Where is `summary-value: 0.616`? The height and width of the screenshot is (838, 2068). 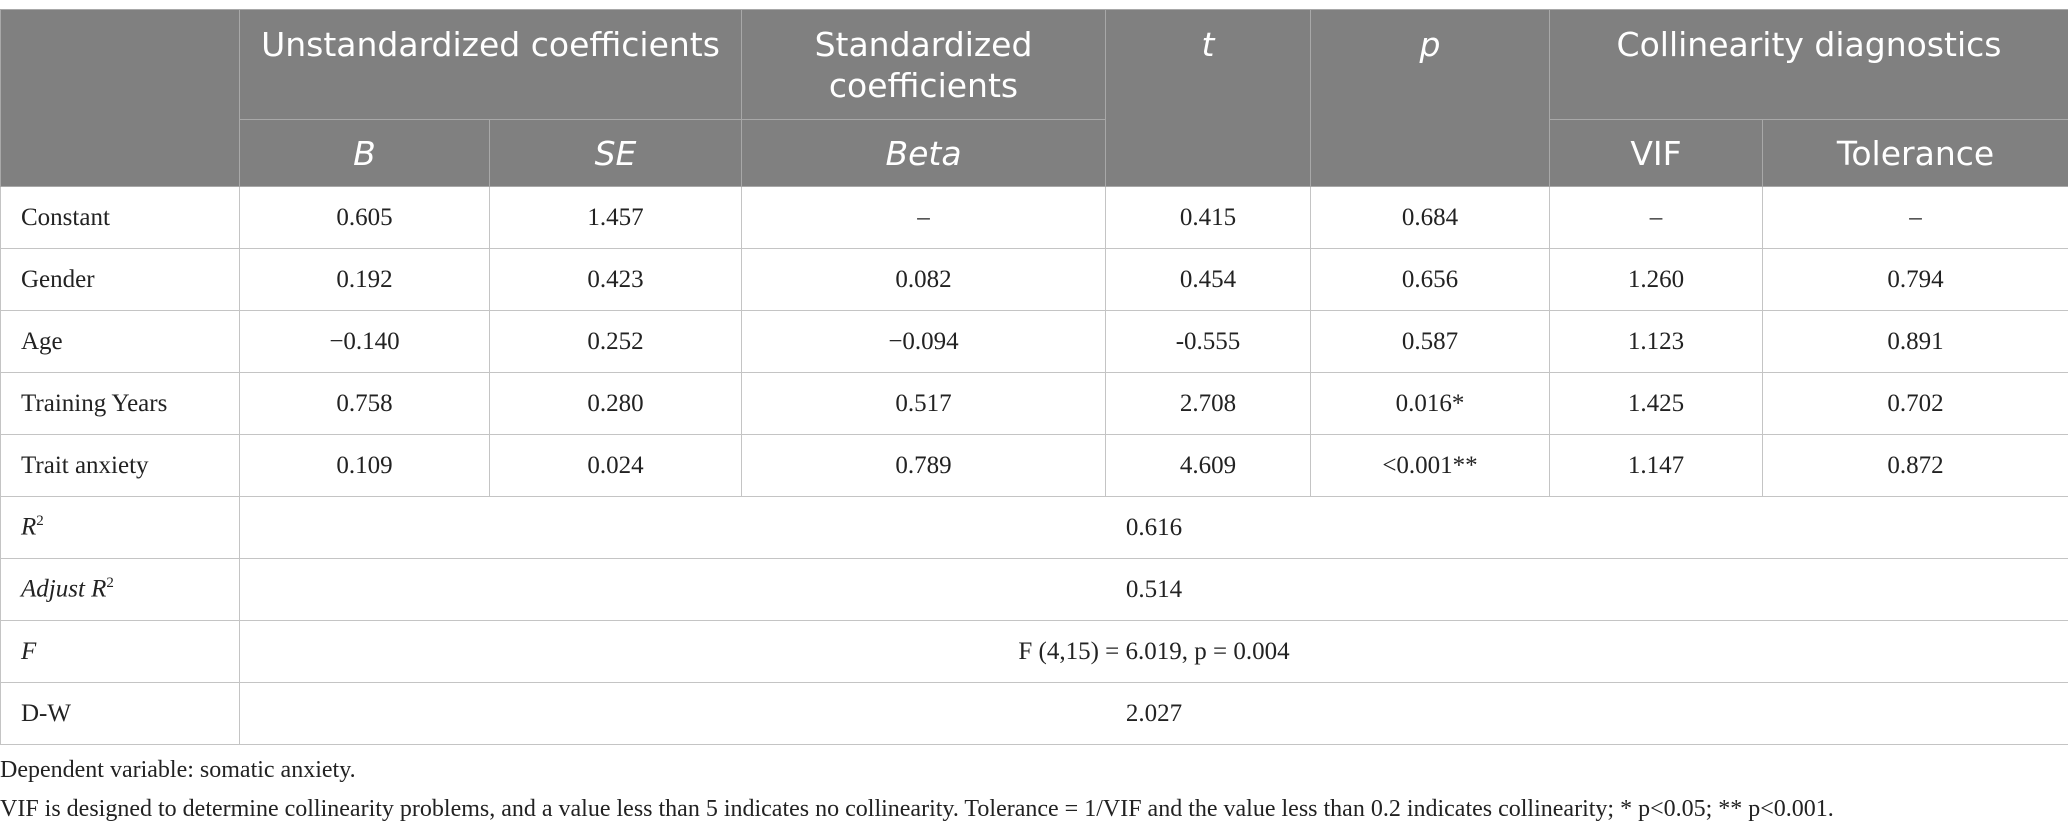
summary-value: 0.616 is located at coordinates (1153, 527).